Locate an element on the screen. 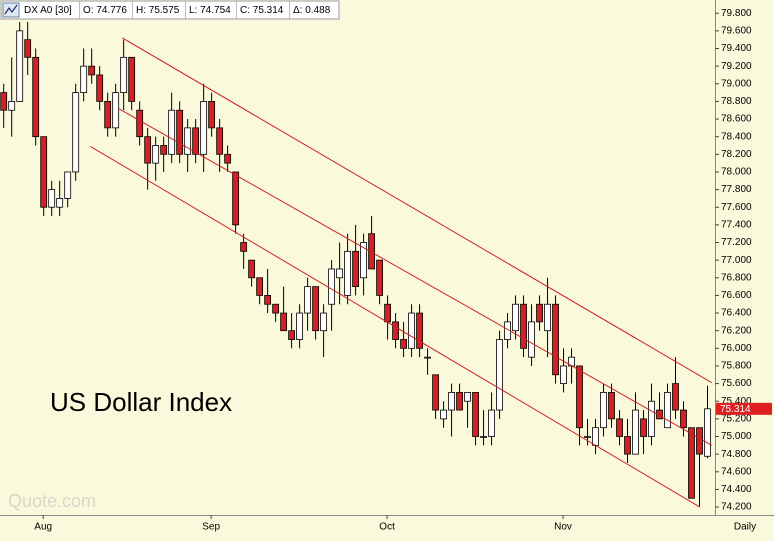 This screenshot has width=774, height=541. y-tick-label: 75.600 is located at coordinates (736, 383).